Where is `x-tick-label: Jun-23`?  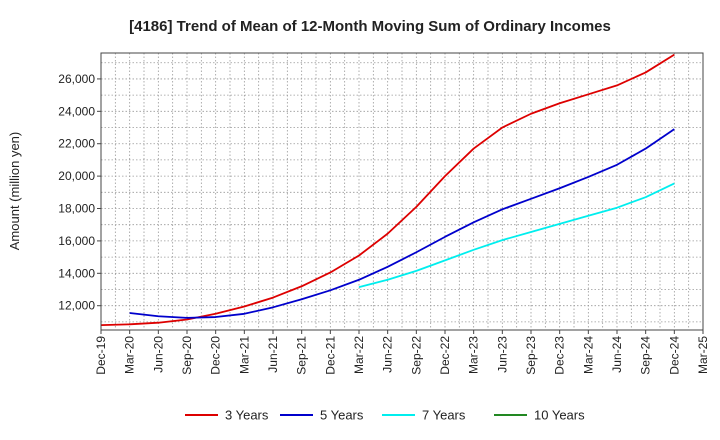
x-tick-label: Jun-23 is located at coordinates (502, 354).